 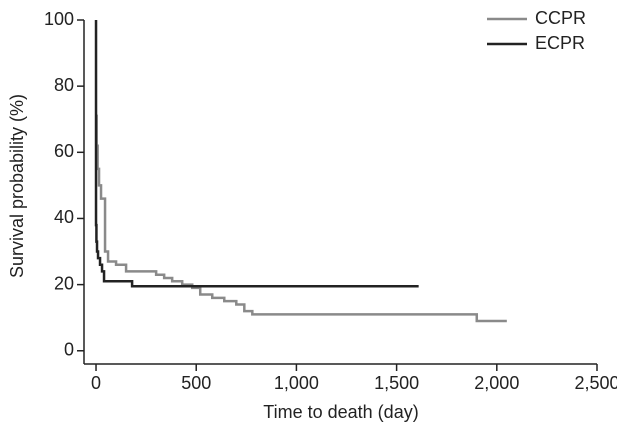 I want to click on x-tick-label: 500, so click(x=196, y=383).